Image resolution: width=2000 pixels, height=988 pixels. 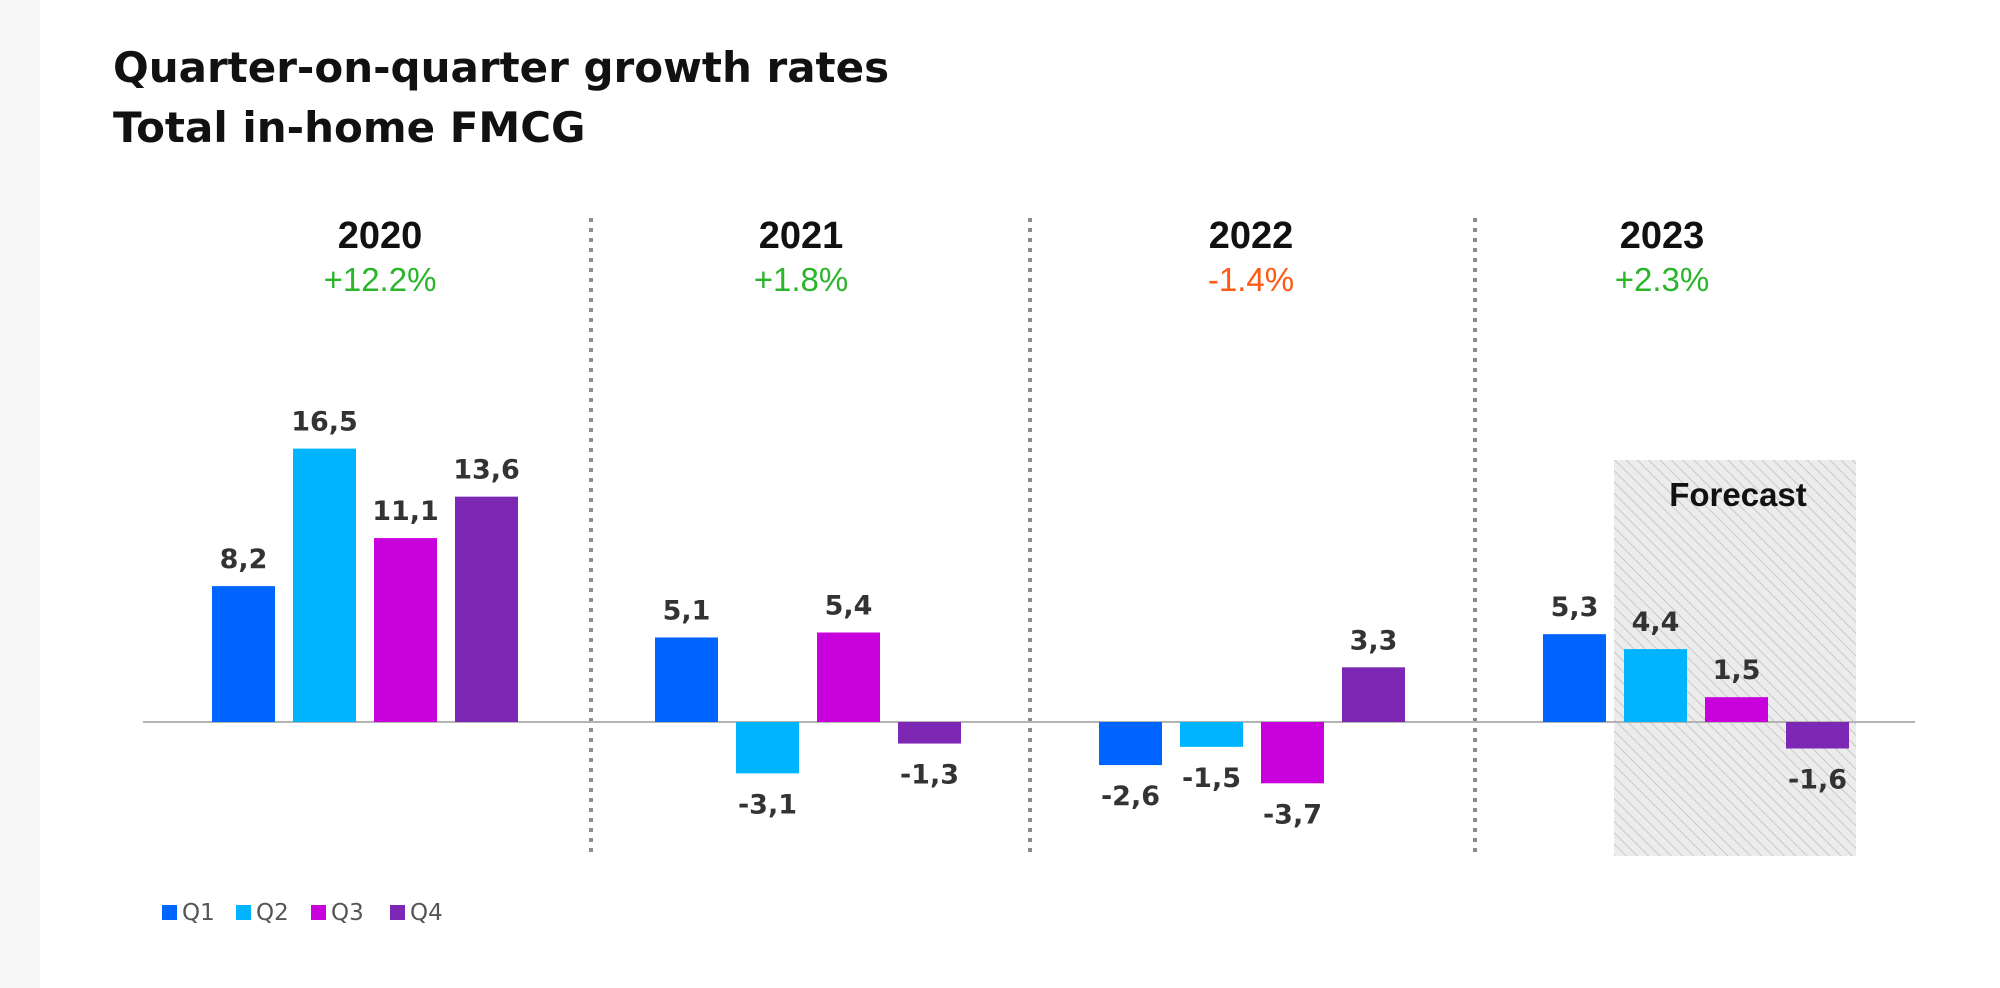 I want to click on value-label-2020-q2: 16,5, so click(x=324, y=422).